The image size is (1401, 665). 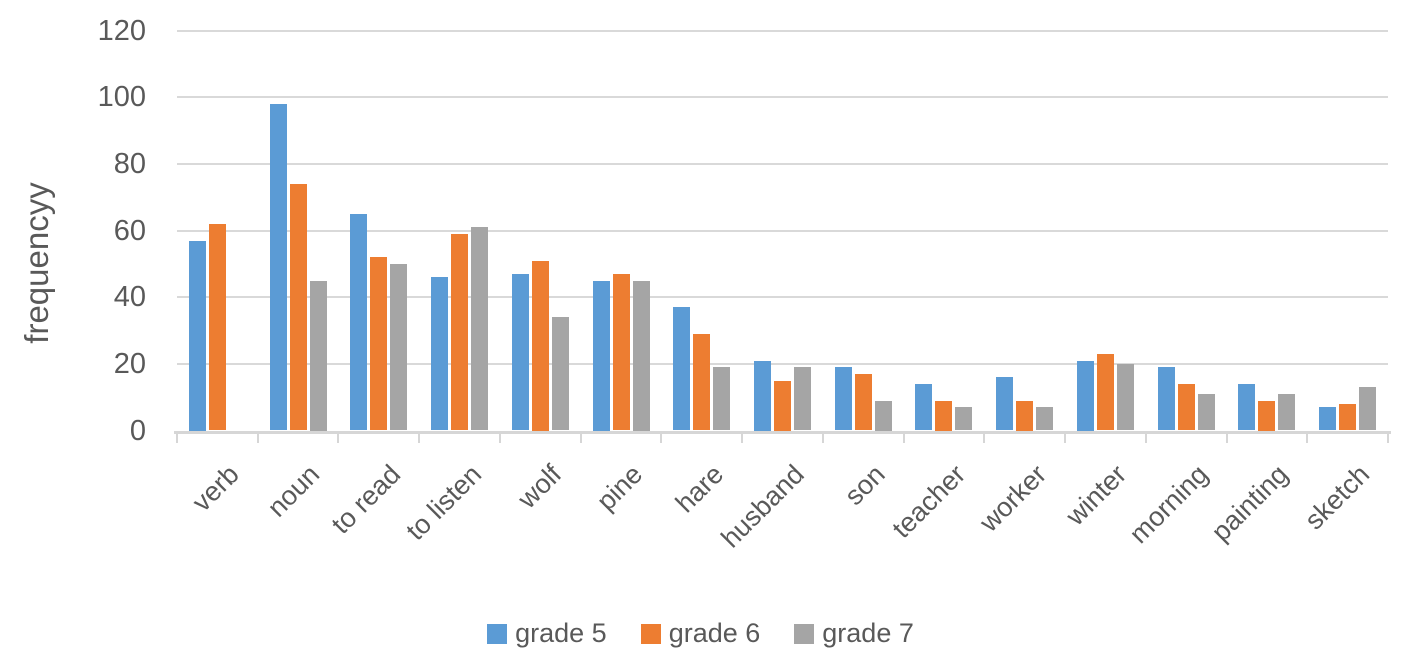 I want to click on x-label-winter: winter, so click(x=1096, y=495).